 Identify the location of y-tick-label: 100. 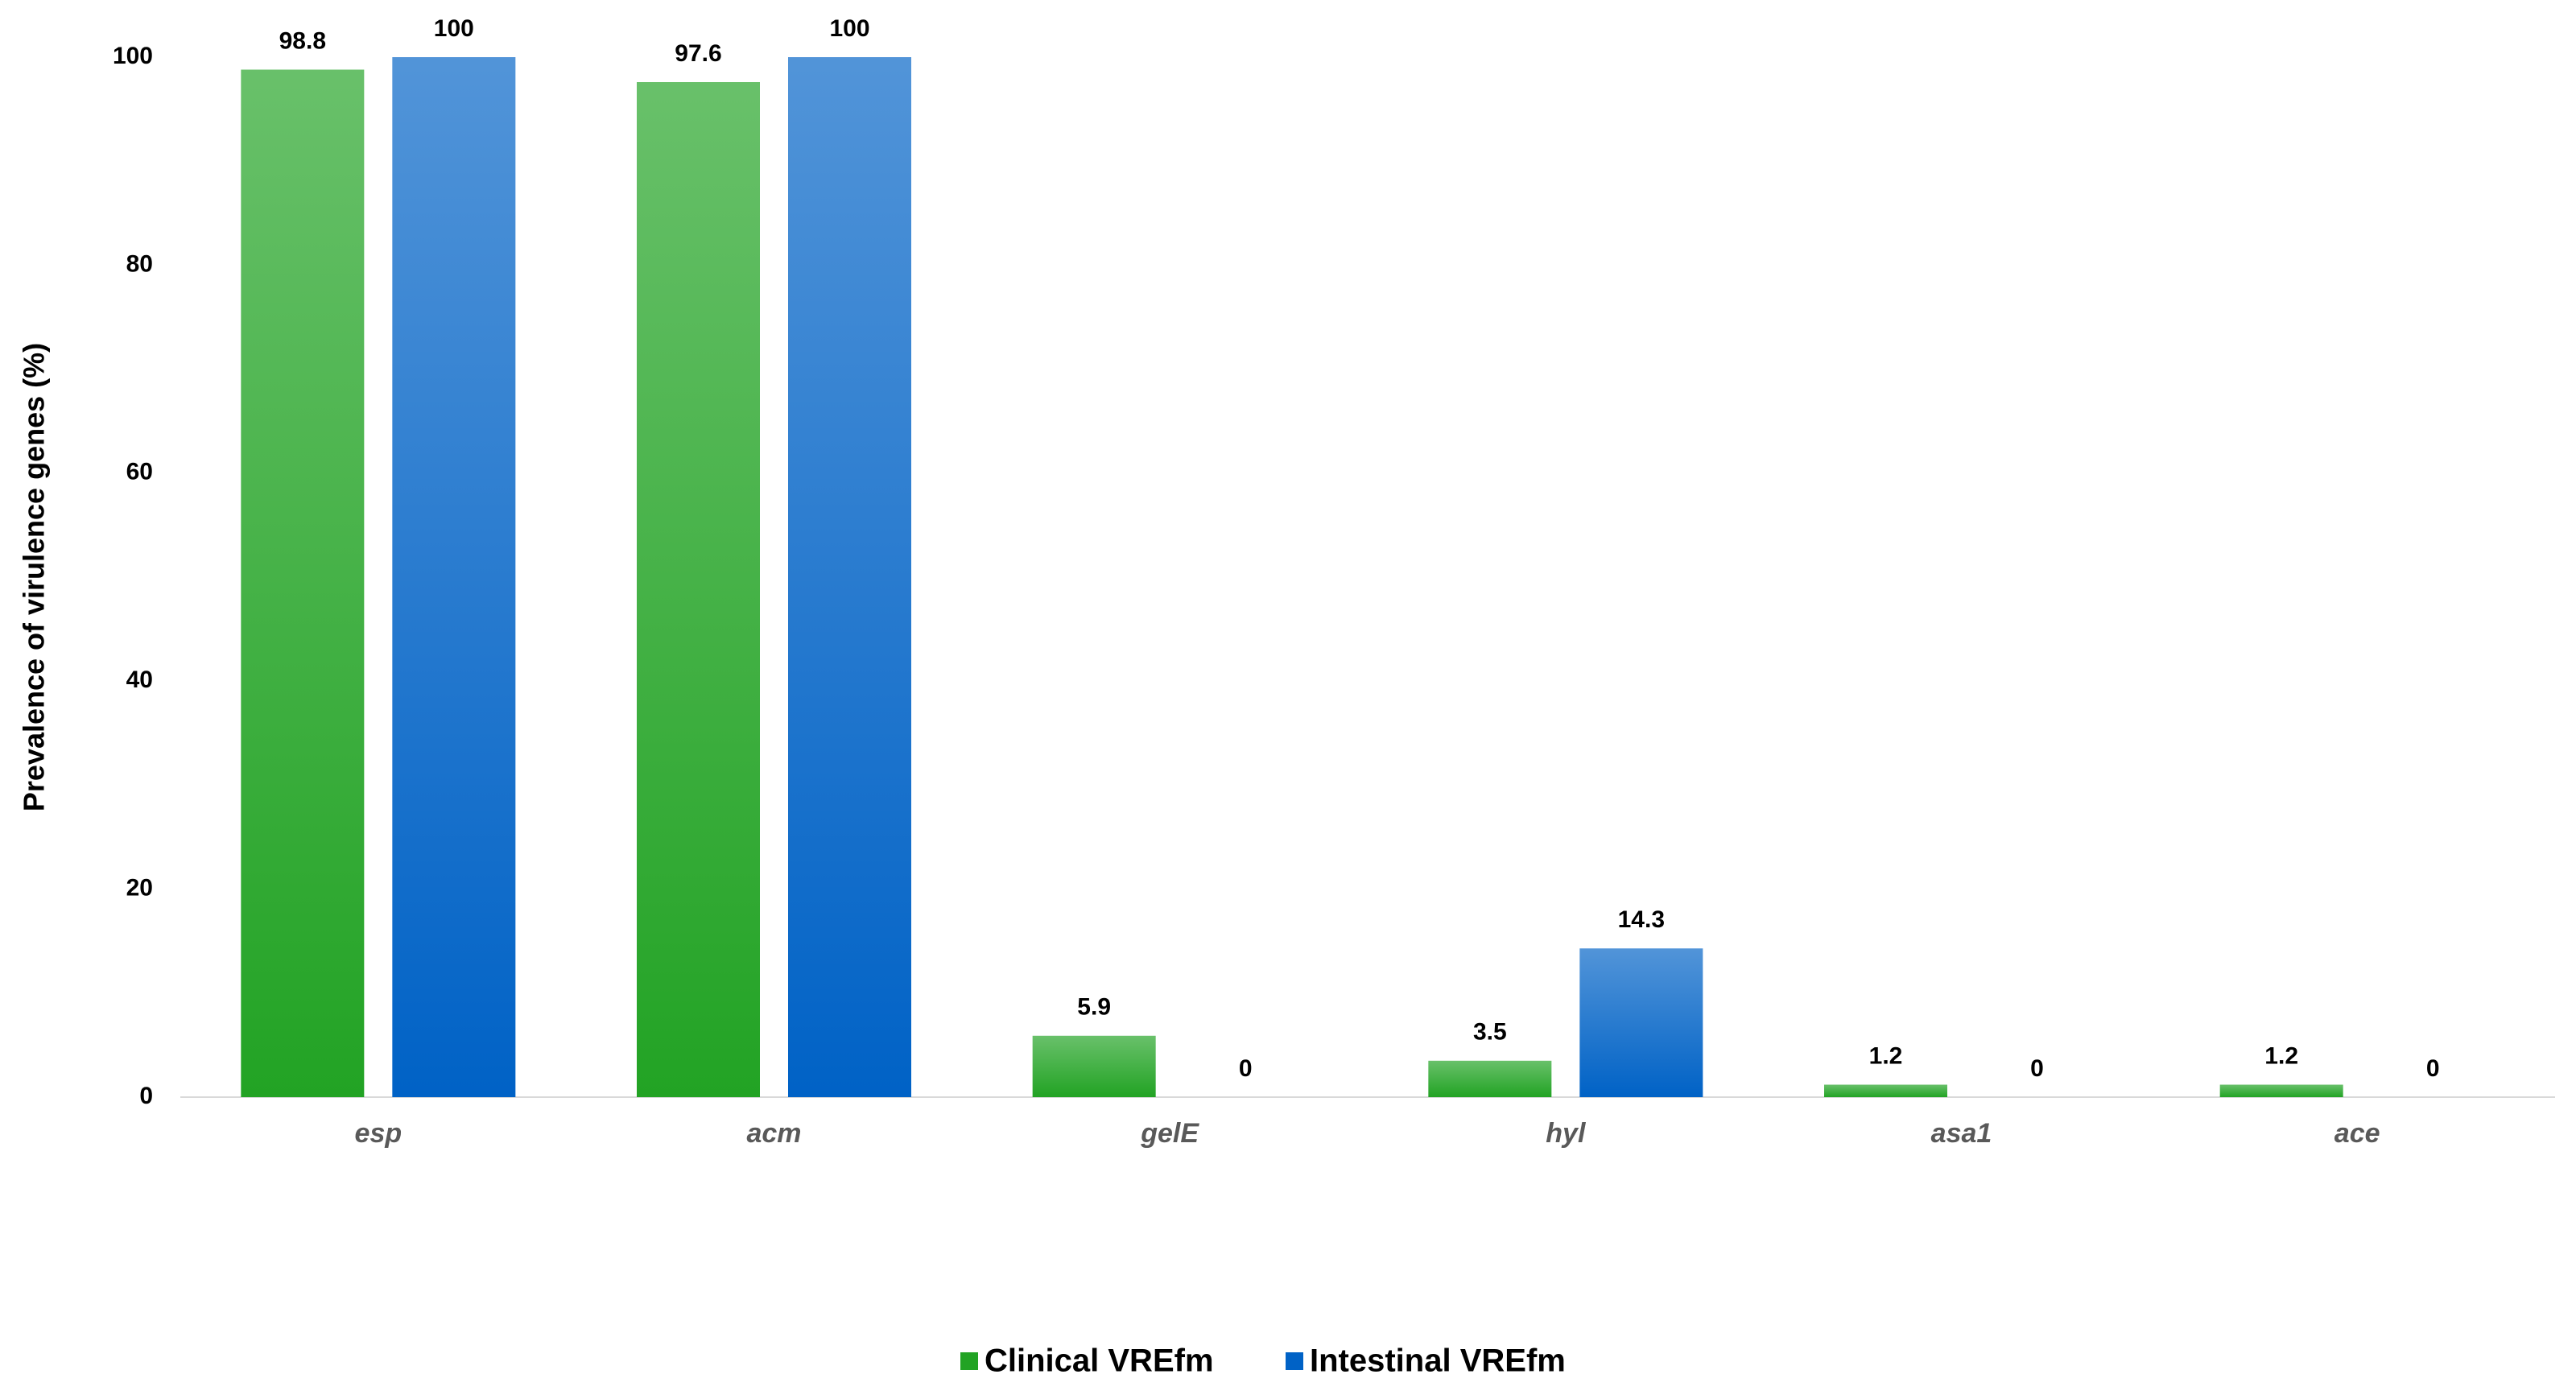
(133, 56).